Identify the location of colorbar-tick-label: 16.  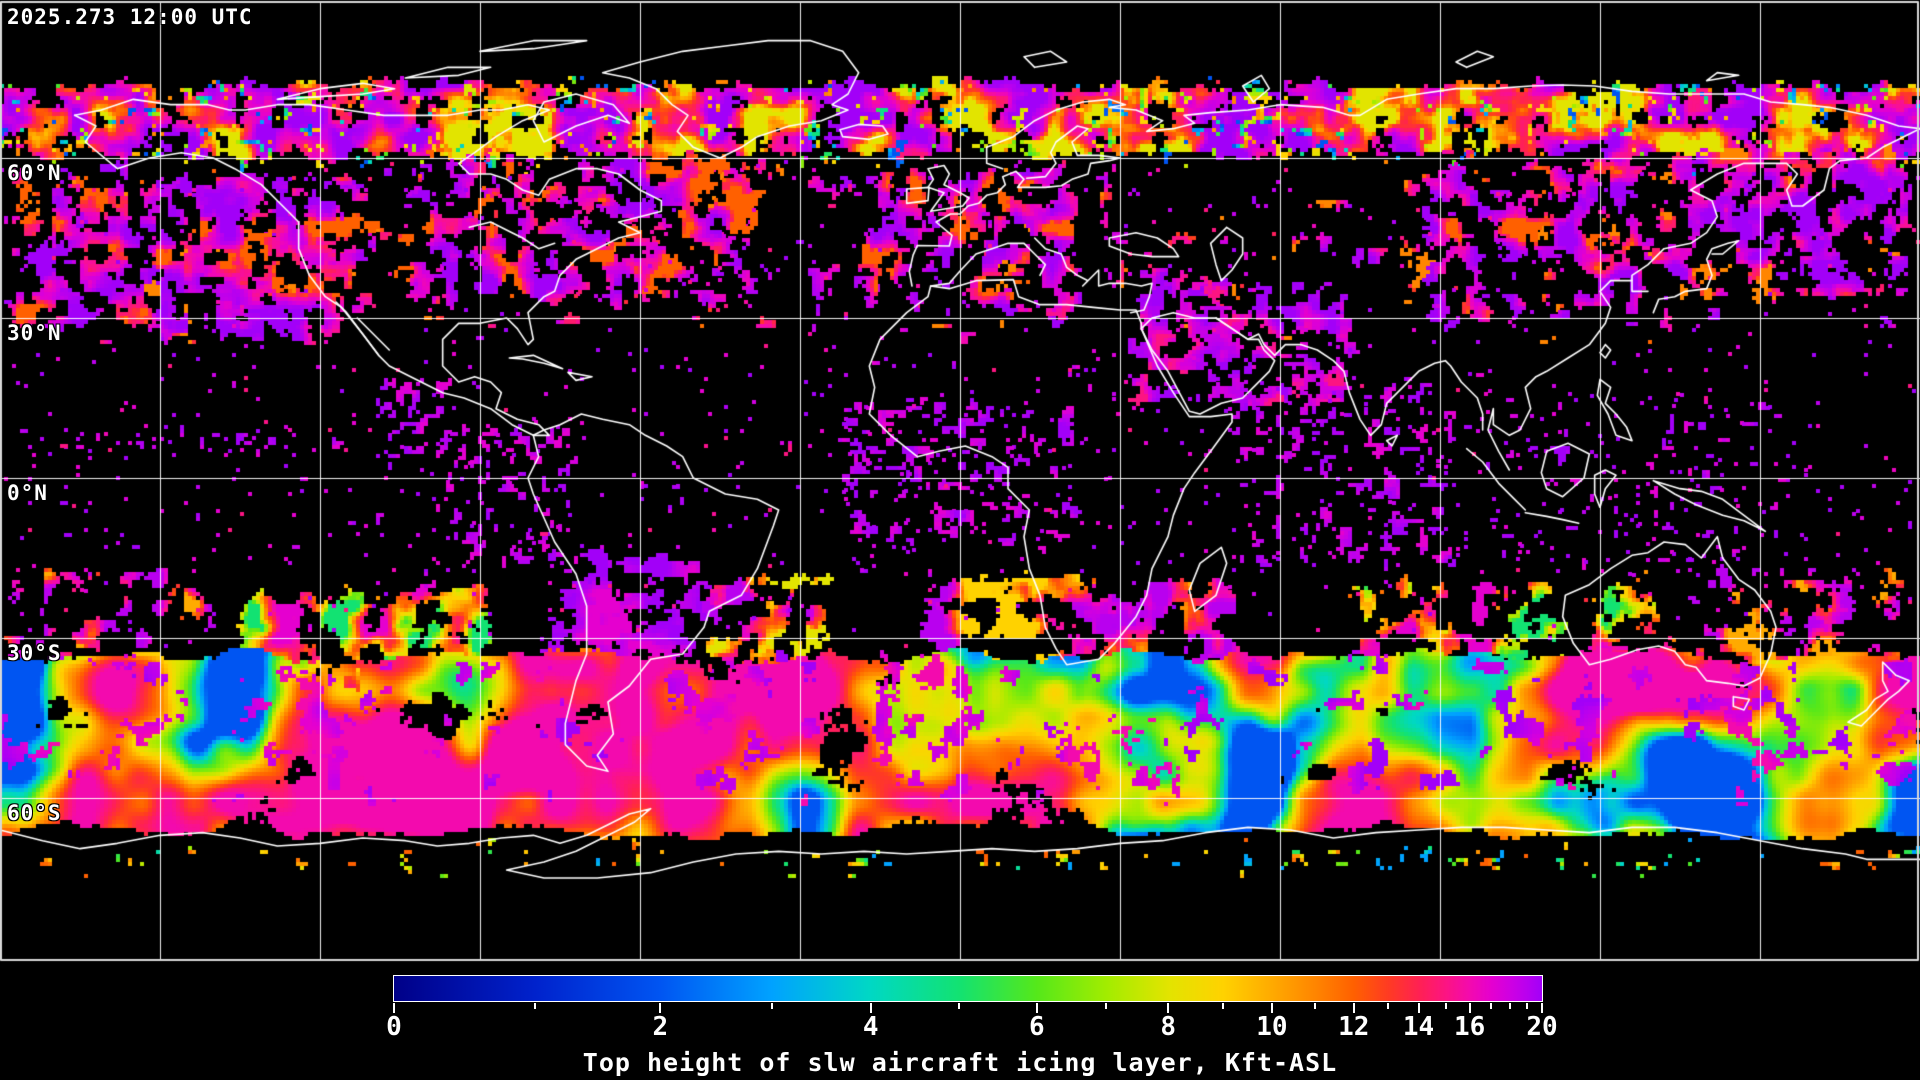
(1470, 1027).